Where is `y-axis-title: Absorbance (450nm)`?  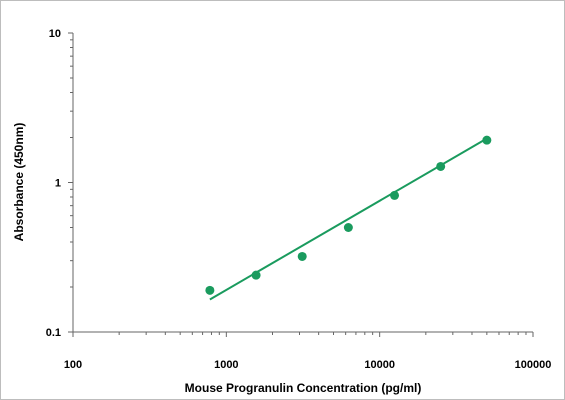
y-axis-title: Absorbance (450nm) is located at coordinates (19, 182).